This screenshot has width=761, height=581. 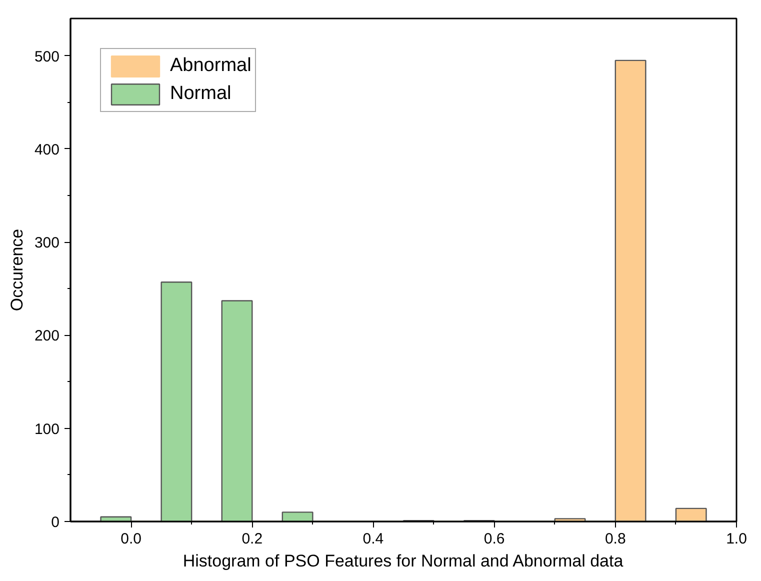 I want to click on y-tick-label: 0, so click(x=55, y=522).